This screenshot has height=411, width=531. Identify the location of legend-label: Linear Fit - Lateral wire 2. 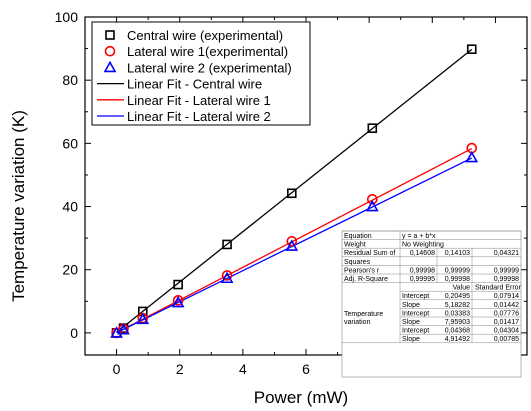
(199, 116).